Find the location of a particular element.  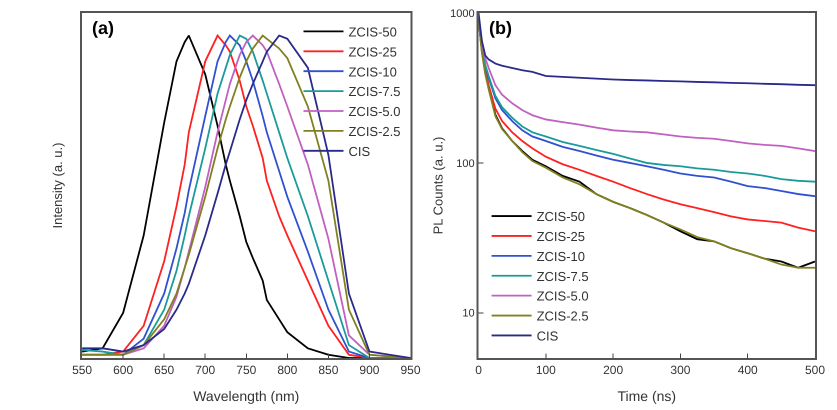

y-axis-title: PL Counts (a. u.) is located at coordinates (438, 185).